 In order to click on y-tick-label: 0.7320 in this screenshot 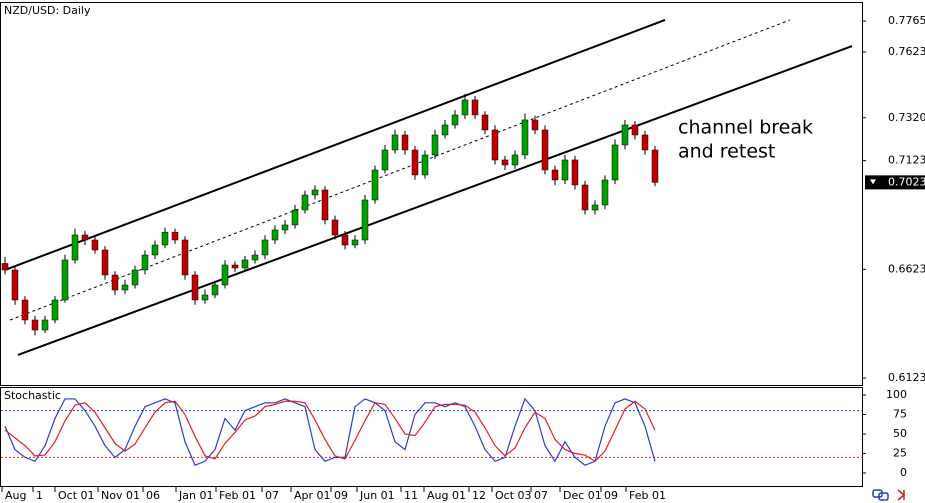, I will do `click(906, 117)`.